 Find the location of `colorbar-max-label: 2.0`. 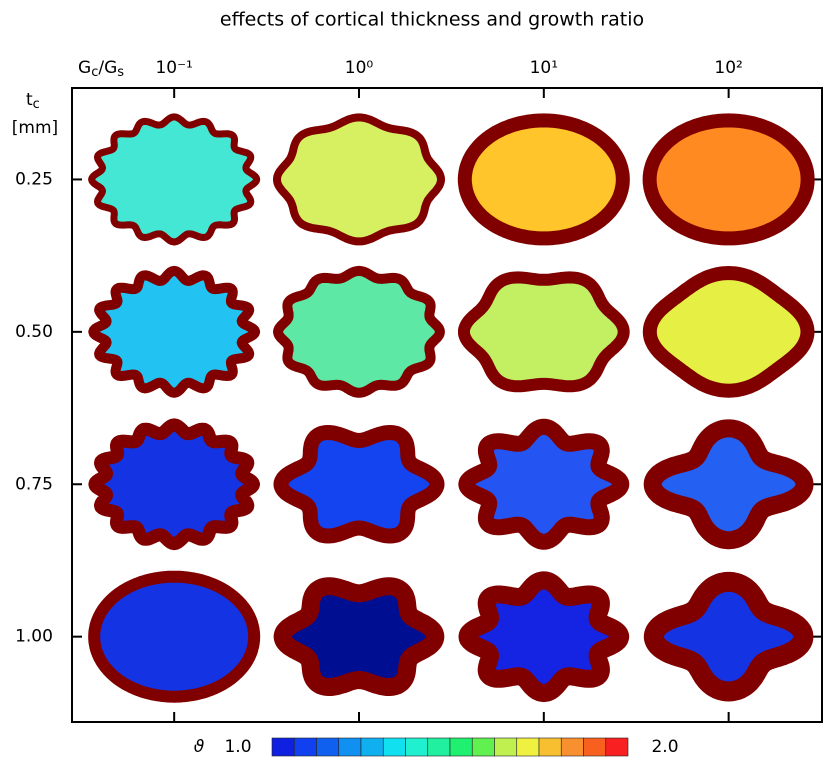

colorbar-max-label: 2.0 is located at coordinates (664, 747).